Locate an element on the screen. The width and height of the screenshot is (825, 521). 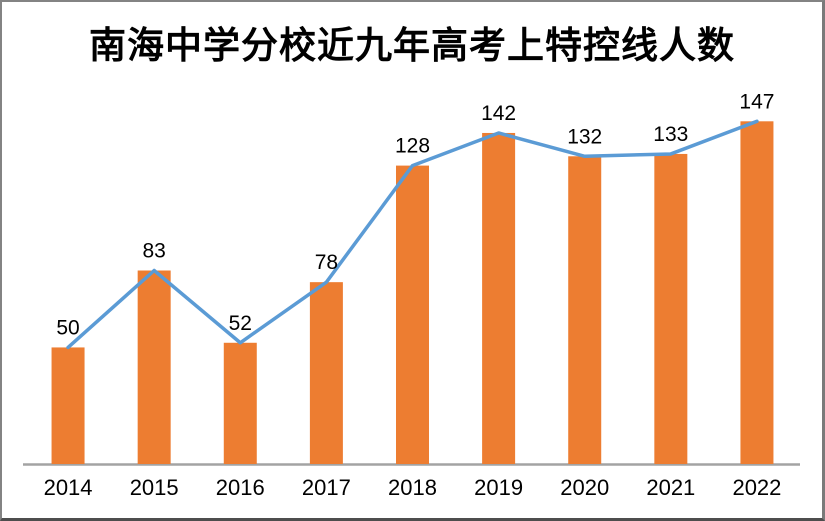
bar-2022 is located at coordinates (757, 293).